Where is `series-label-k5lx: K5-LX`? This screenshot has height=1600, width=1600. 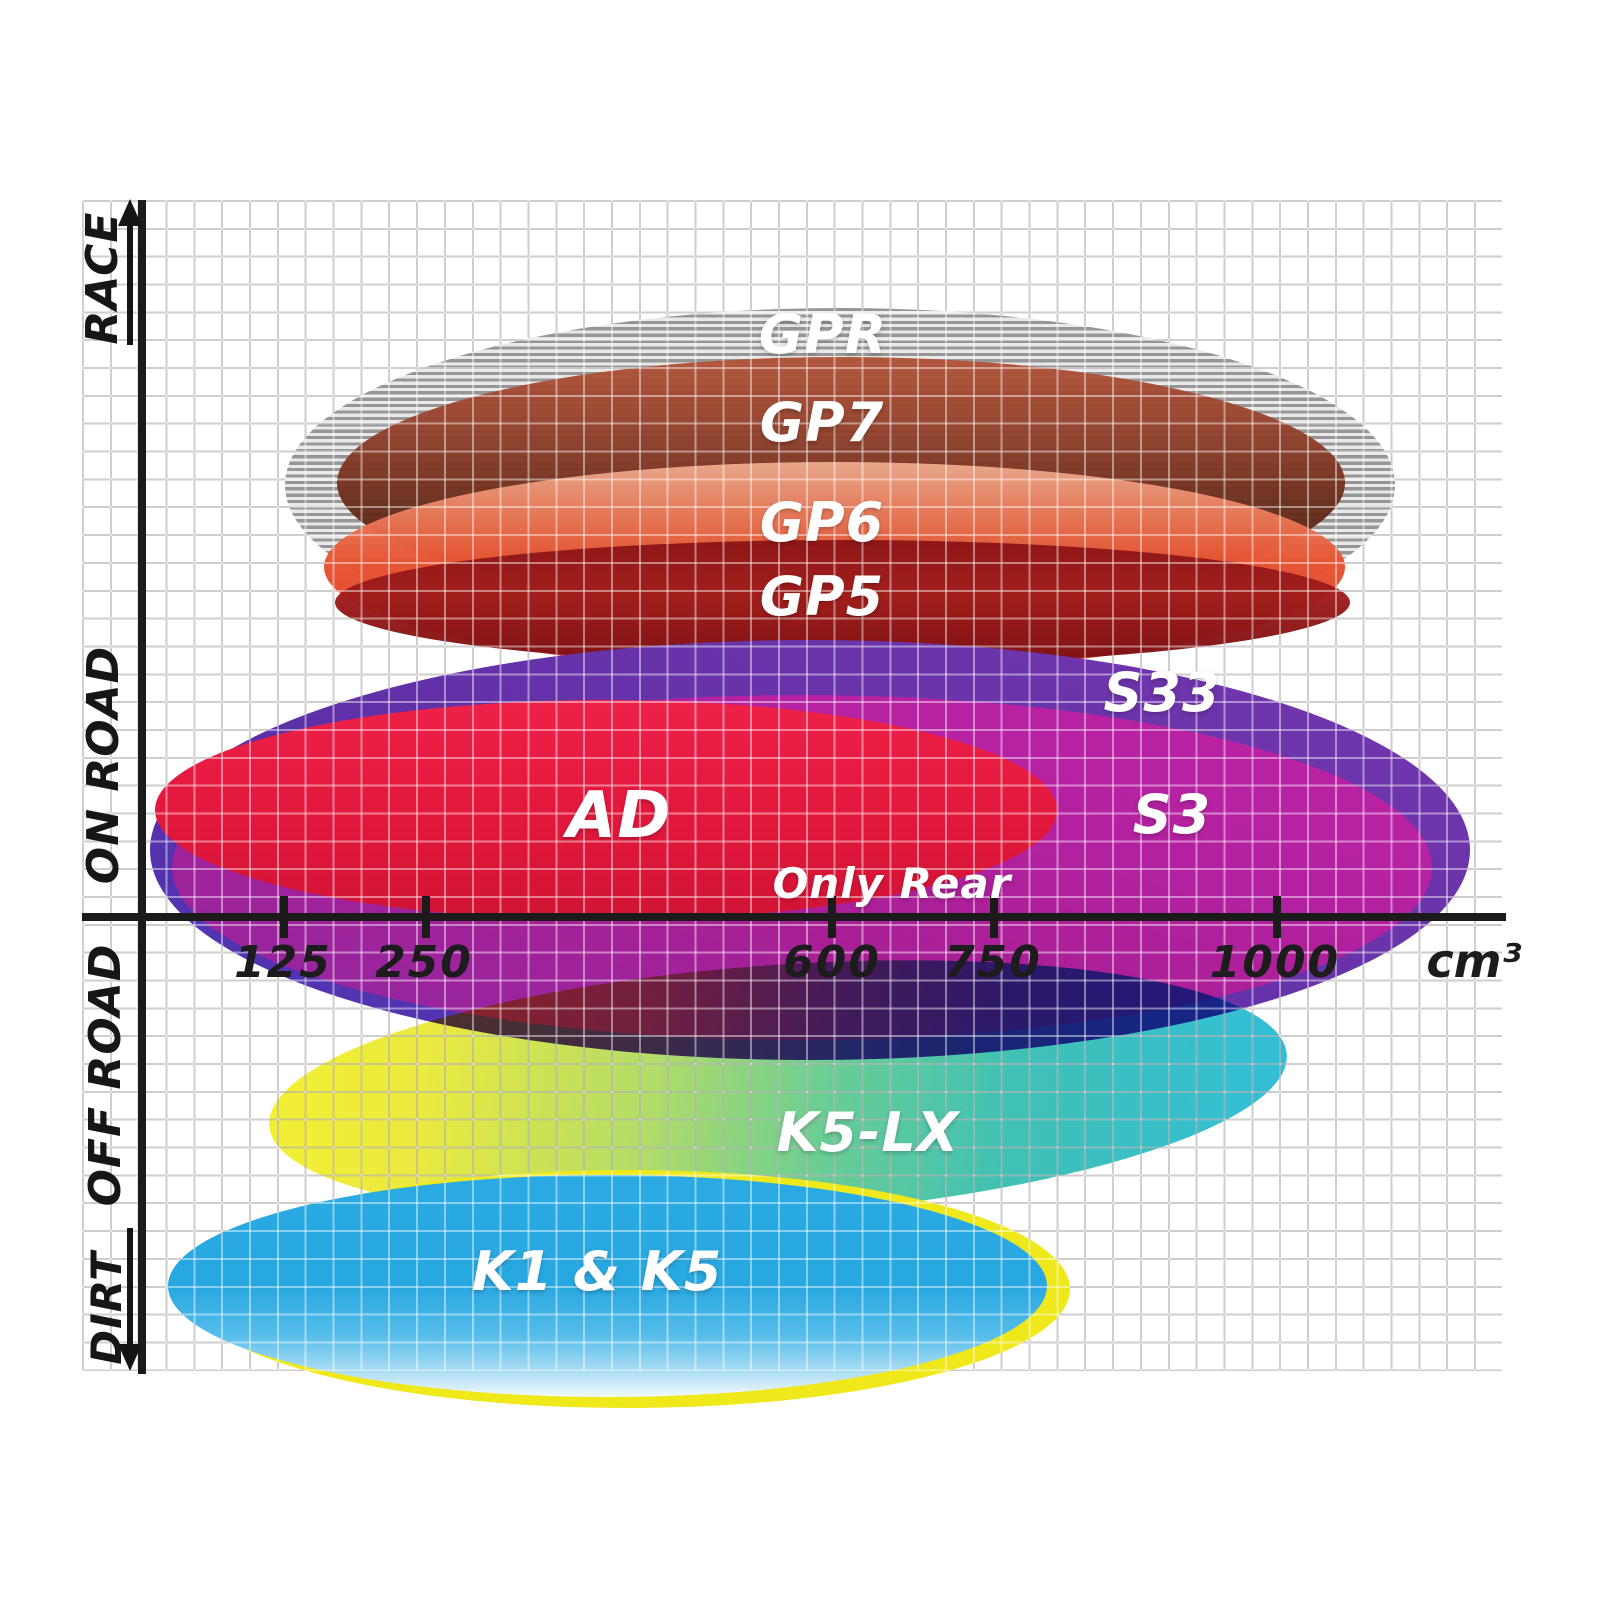
series-label-k5lx: K5-LX is located at coordinates (868, 1132).